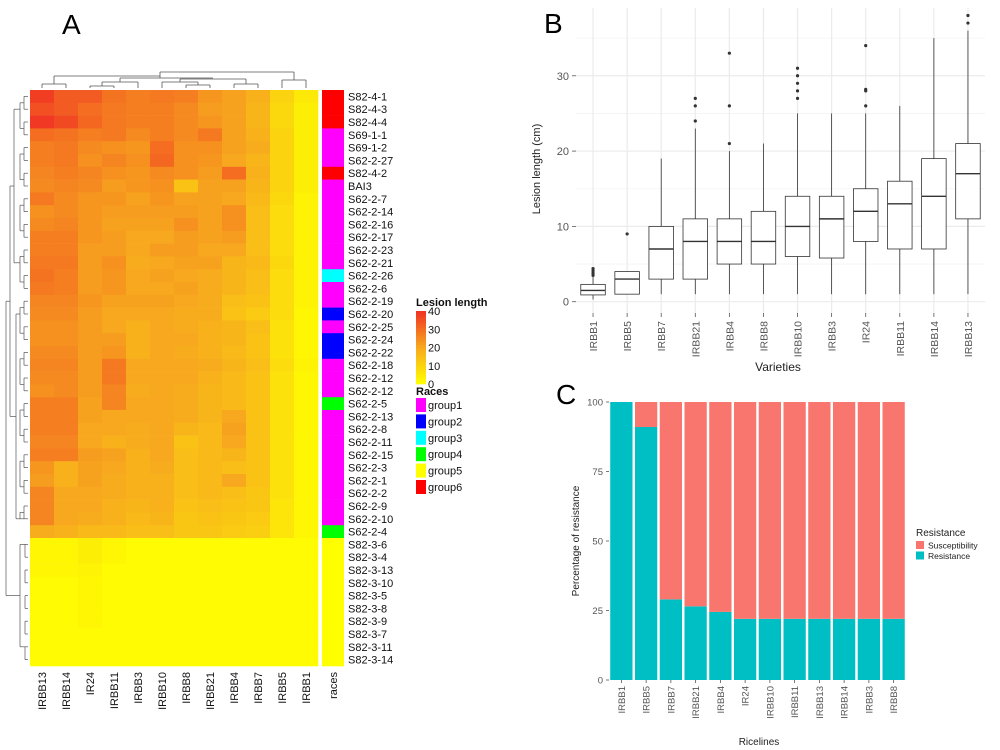  I want to click on bar-x-tick-label: IRBB11, so click(795, 702).